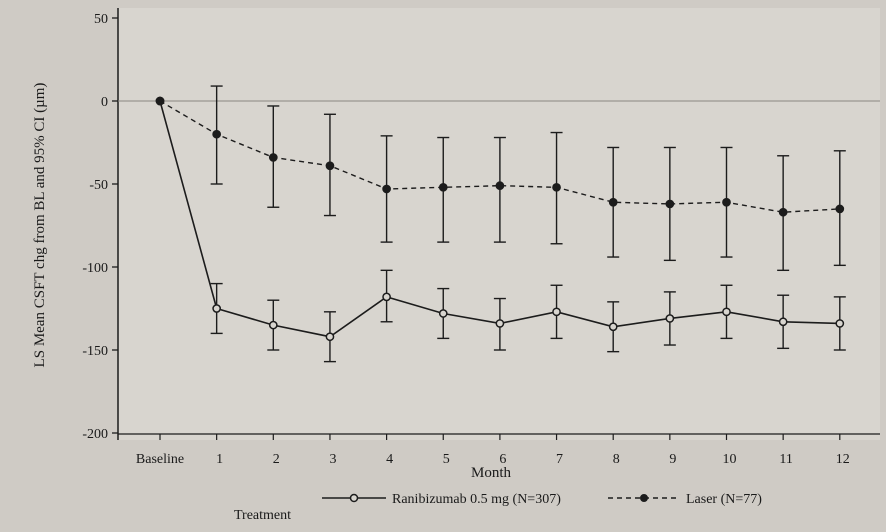 This screenshot has height=532, width=886. What do you see at coordinates (843, 459) in the screenshot?
I see `x-tick-label: 12` at bounding box center [843, 459].